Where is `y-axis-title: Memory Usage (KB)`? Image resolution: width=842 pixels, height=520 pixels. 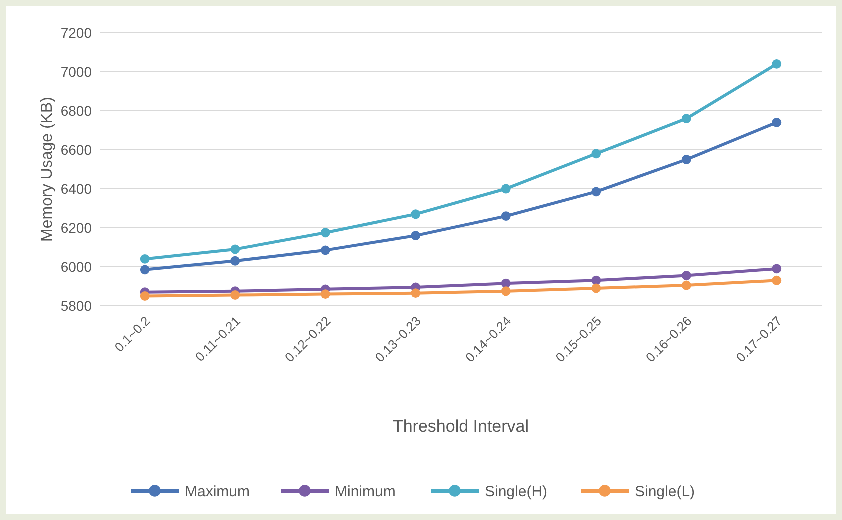 y-axis-title: Memory Usage (KB) is located at coordinates (47, 169).